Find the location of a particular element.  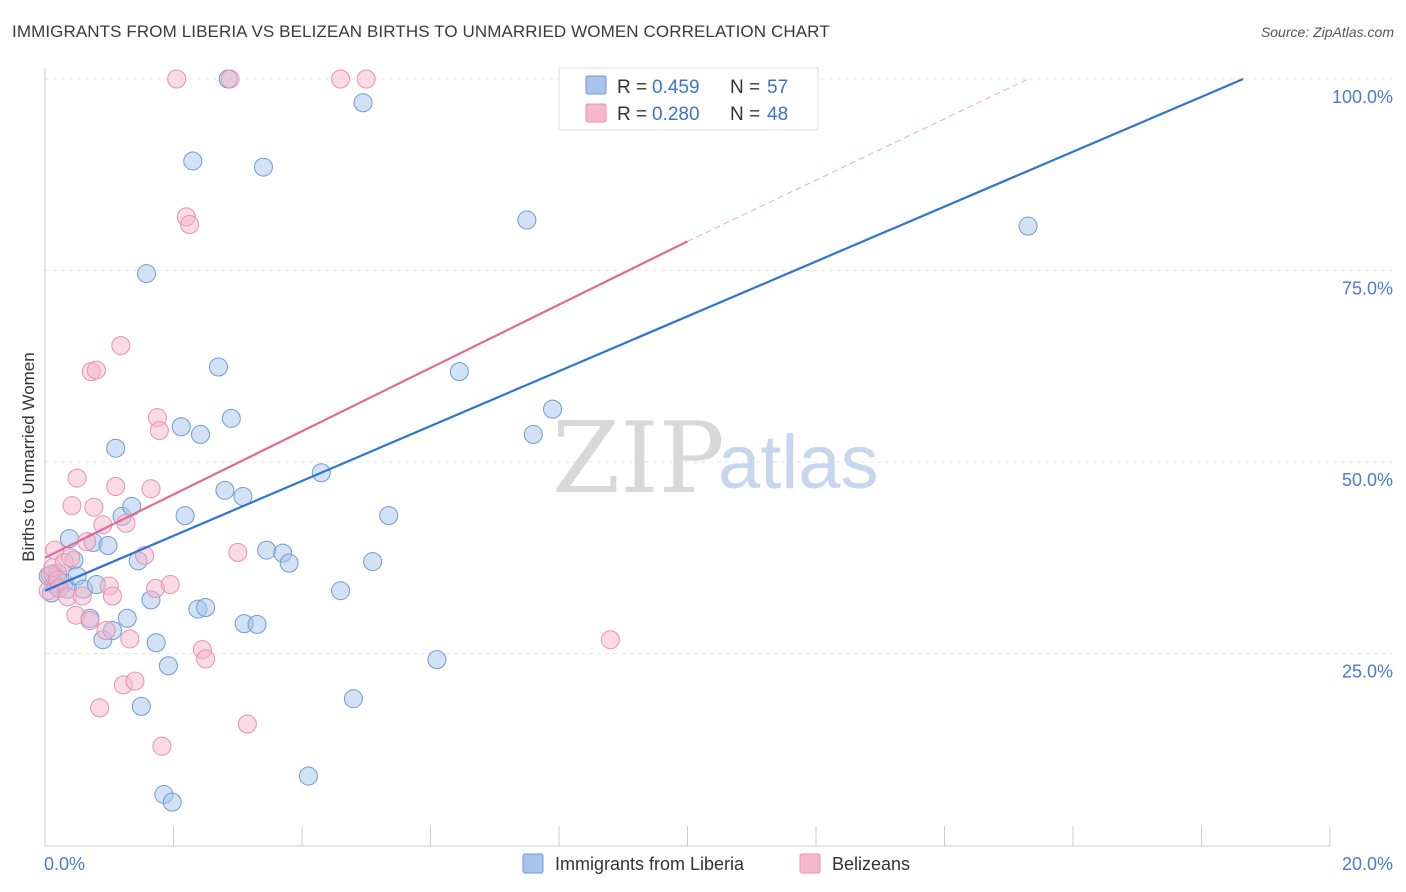

bottom-legend: Immigrants from Liberia Belizeans is located at coordinates (716, 863).